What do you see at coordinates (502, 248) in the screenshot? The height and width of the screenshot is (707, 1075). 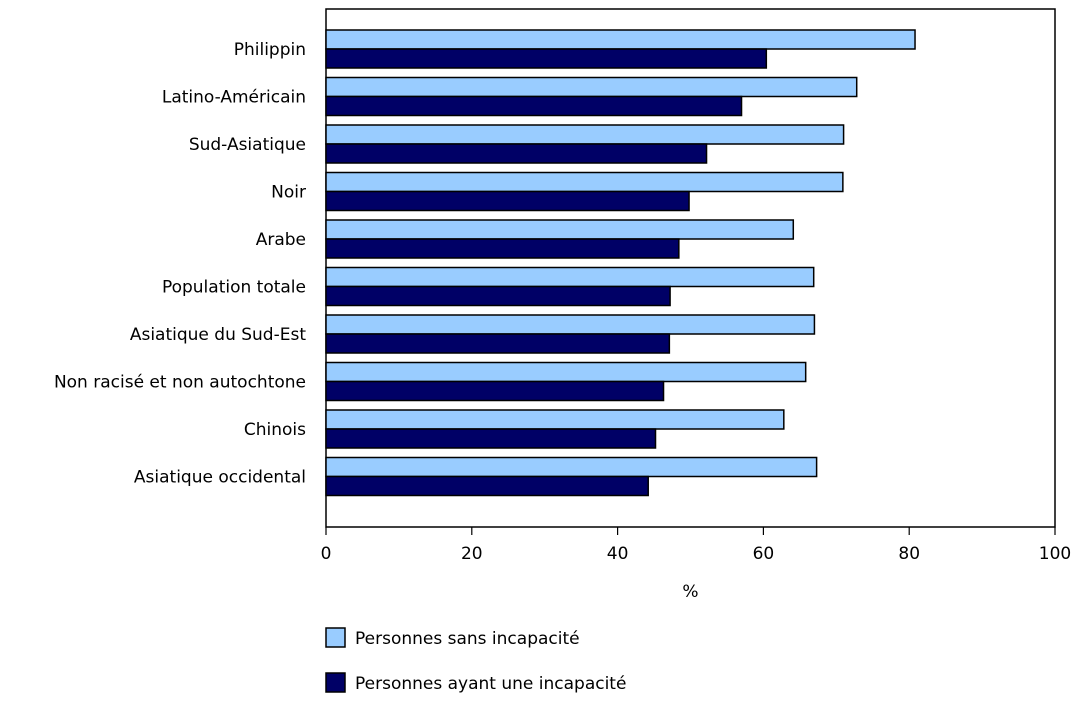 I see `bar-personnes-ayant-une-incapacite-arabe` at bounding box center [502, 248].